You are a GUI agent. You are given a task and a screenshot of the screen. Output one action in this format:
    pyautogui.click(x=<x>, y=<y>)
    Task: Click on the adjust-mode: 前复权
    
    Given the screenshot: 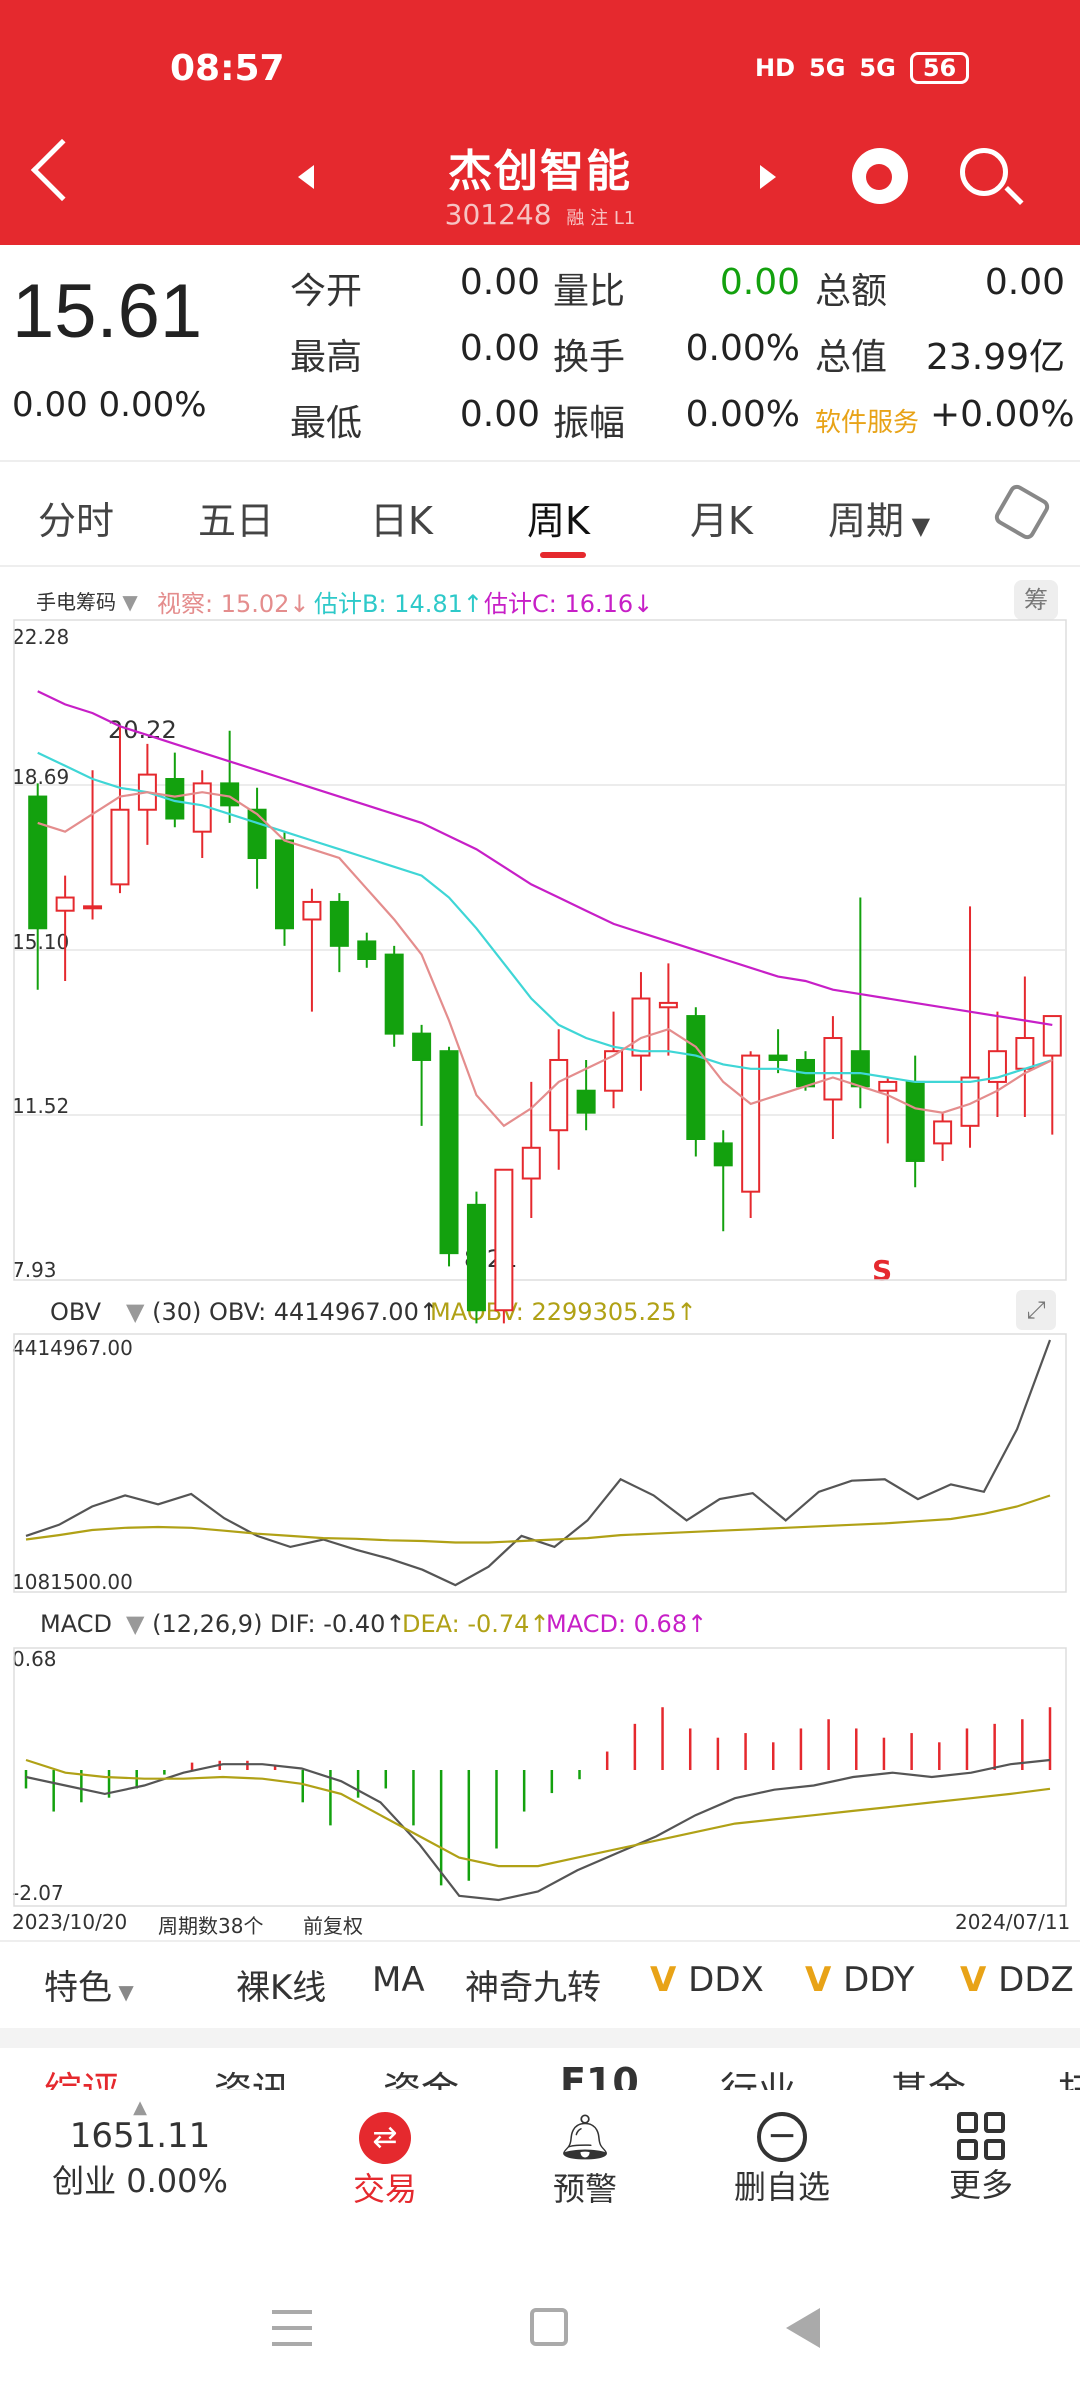 What is the action you would take?
    pyautogui.click(x=333, y=1926)
    